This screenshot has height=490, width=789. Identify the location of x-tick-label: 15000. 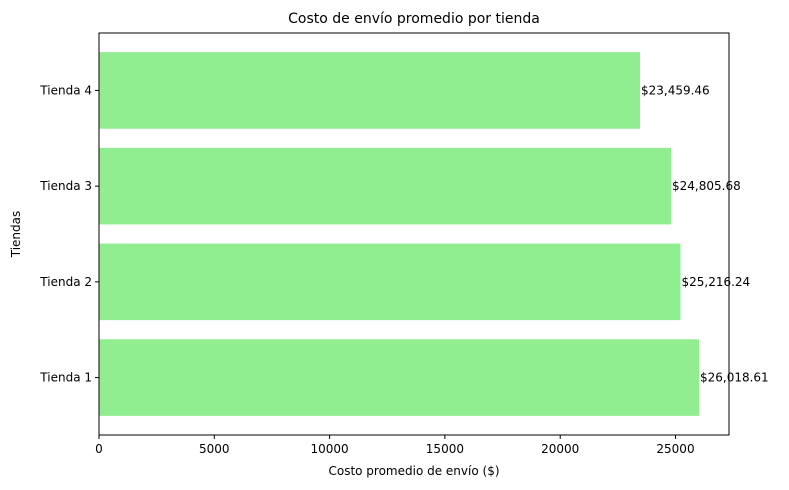
(445, 449).